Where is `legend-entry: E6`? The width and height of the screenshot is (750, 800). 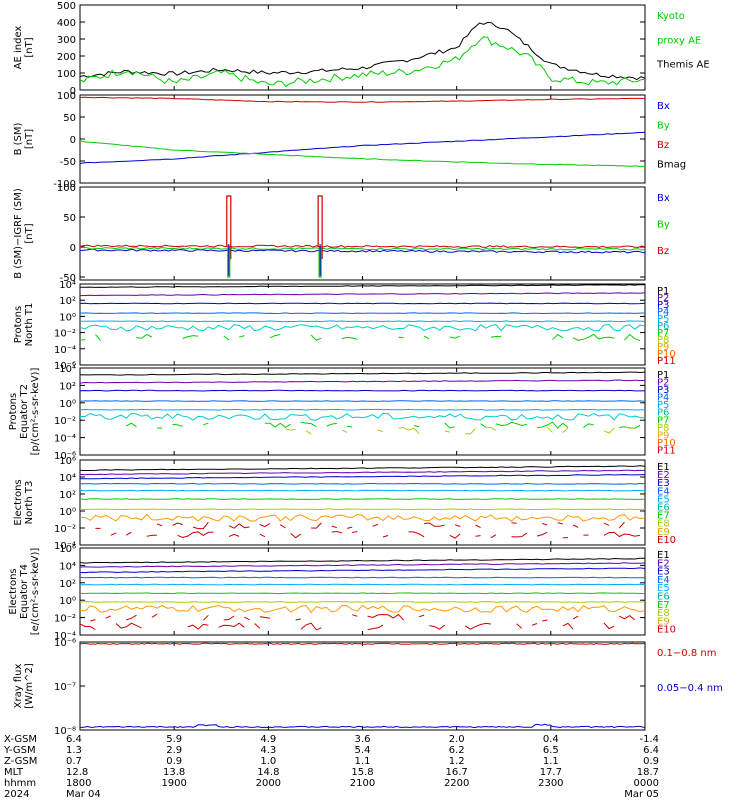 legend-entry: E6 is located at coordinates (663, 508).